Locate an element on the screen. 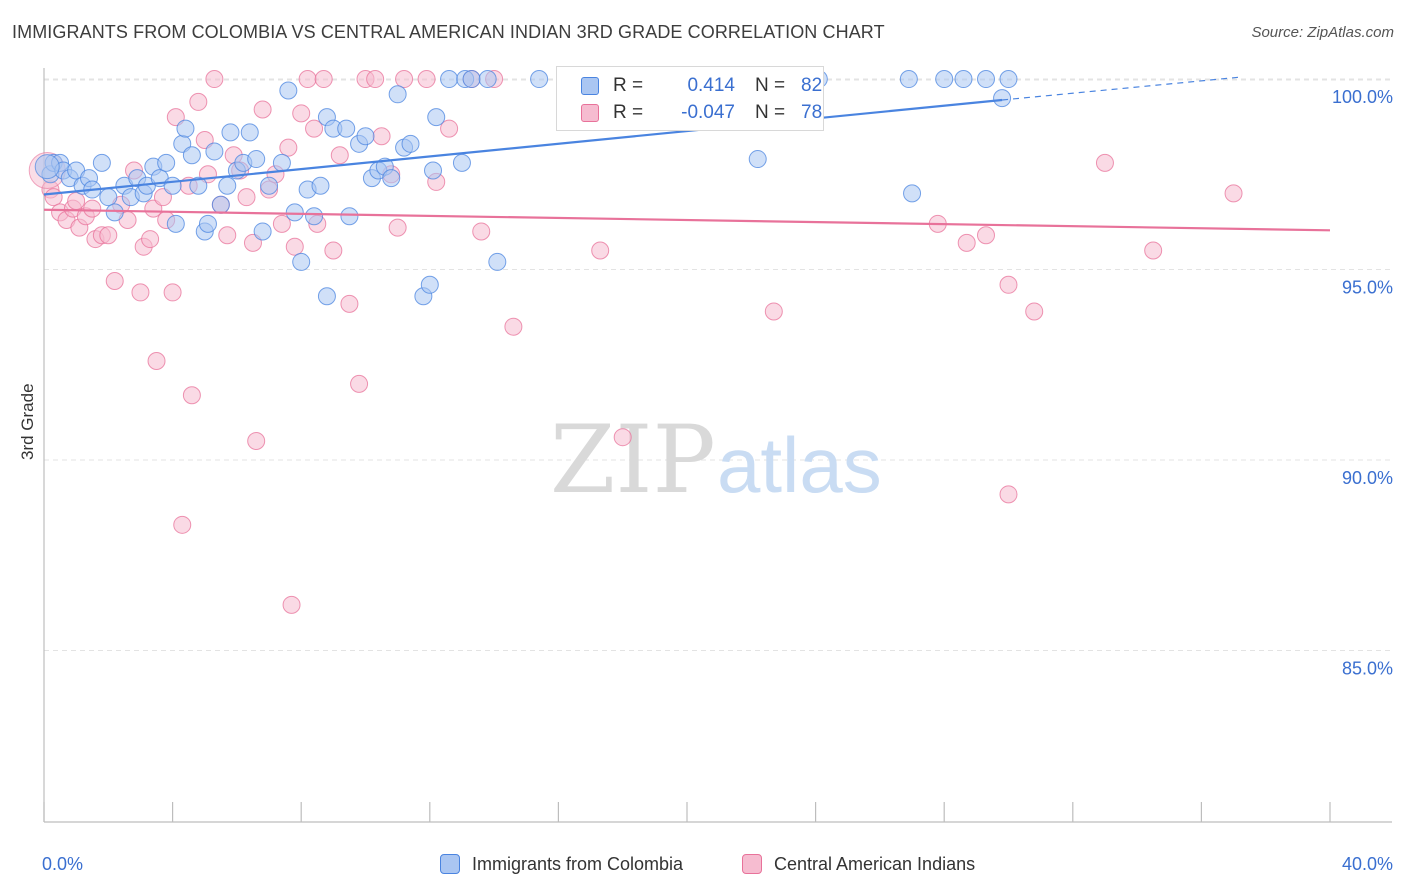 This screenshot has height=892, width=1406. y-tick-label: 85.0% is located at coordinates (1367, 669).